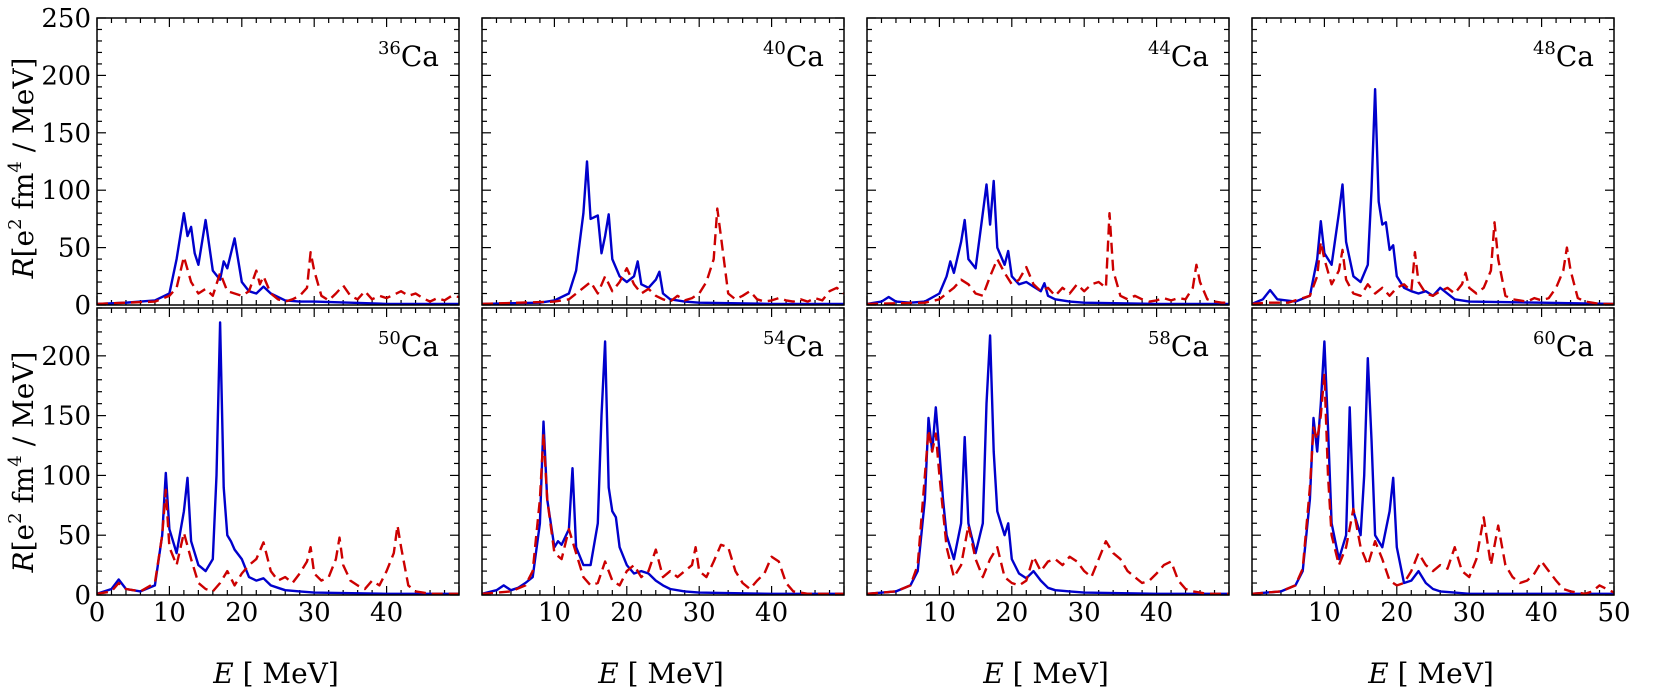 Image resolution: width=1661 pixels, height=691 pixels. Describe the element at coordinates (1563, 55) in the screenshot. I see `nucleus-label: 48Ca` at that location.